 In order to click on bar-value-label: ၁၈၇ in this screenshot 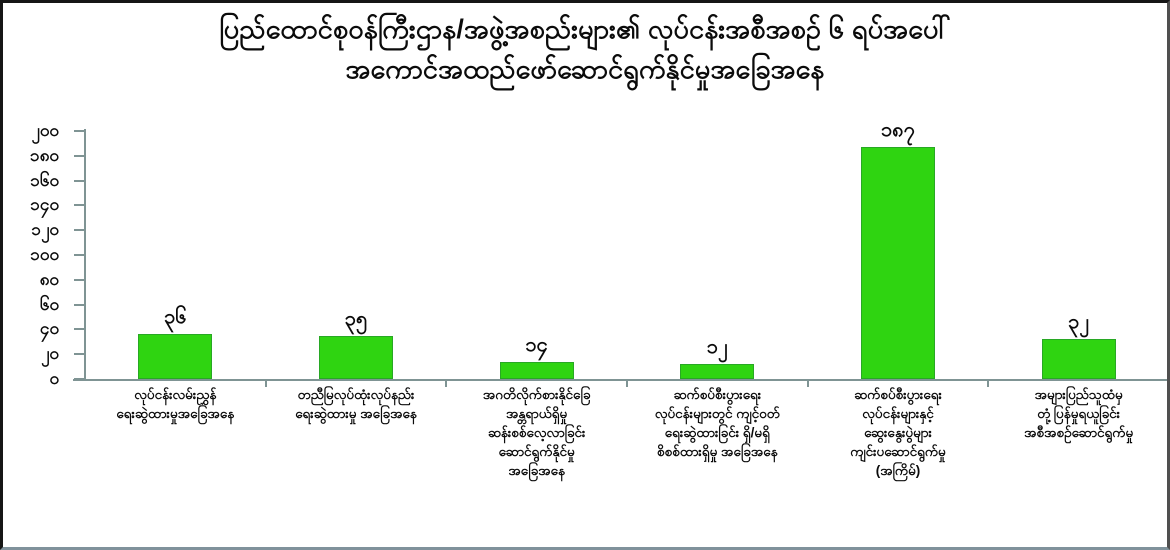, I will do `click(898, 130)`.